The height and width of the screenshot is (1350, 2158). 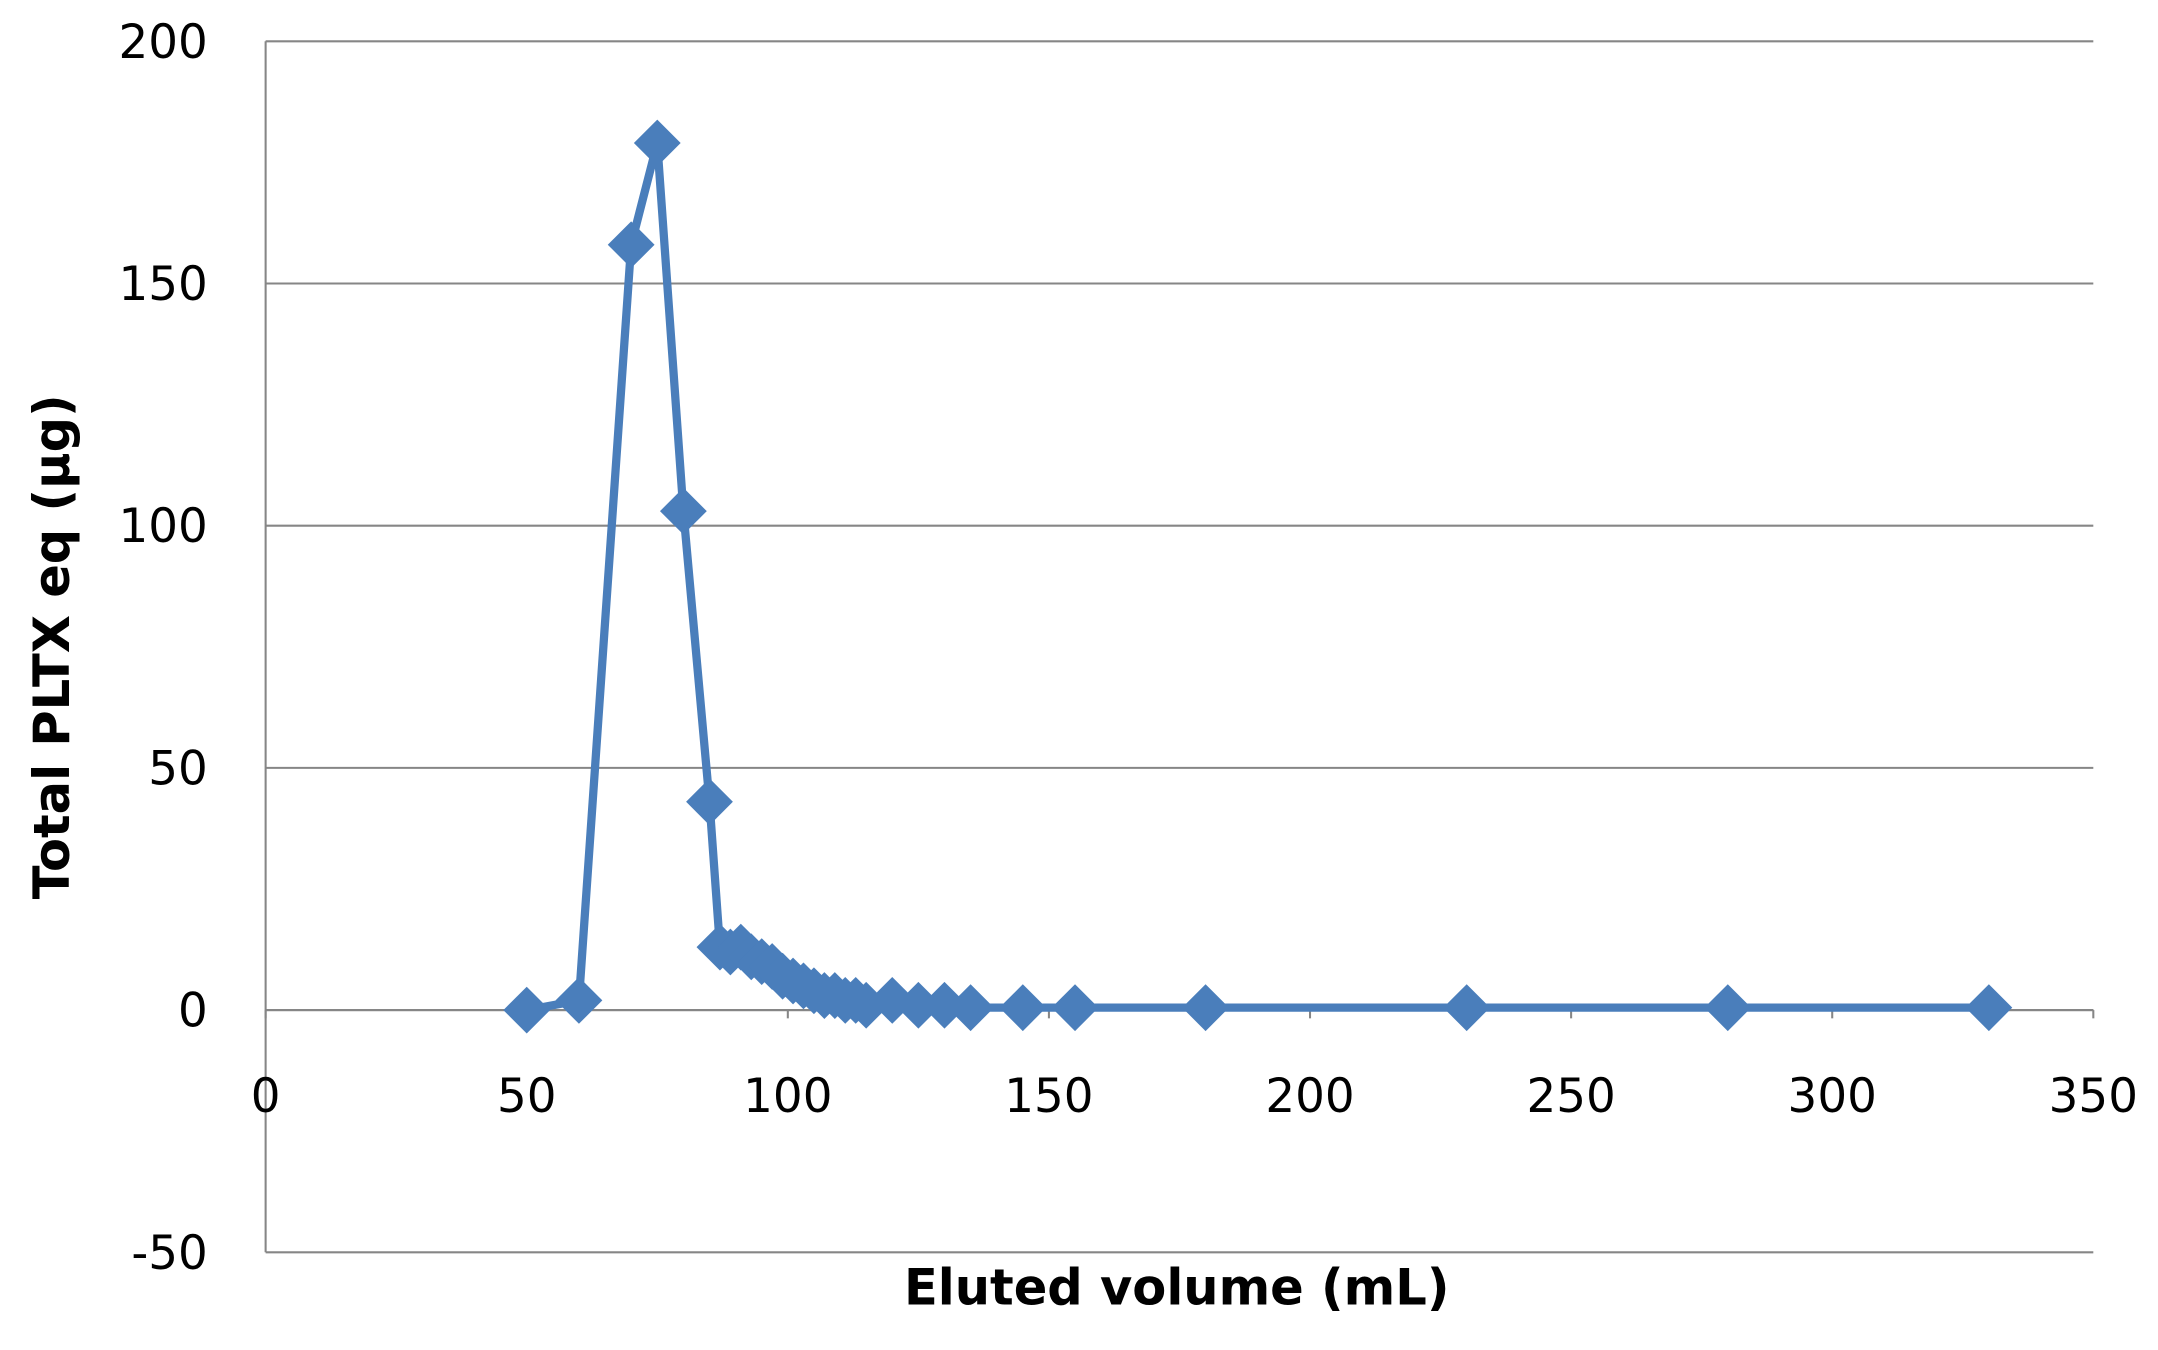 I want to click on x-tick-label: 200, so click(x=1309, y=1097).